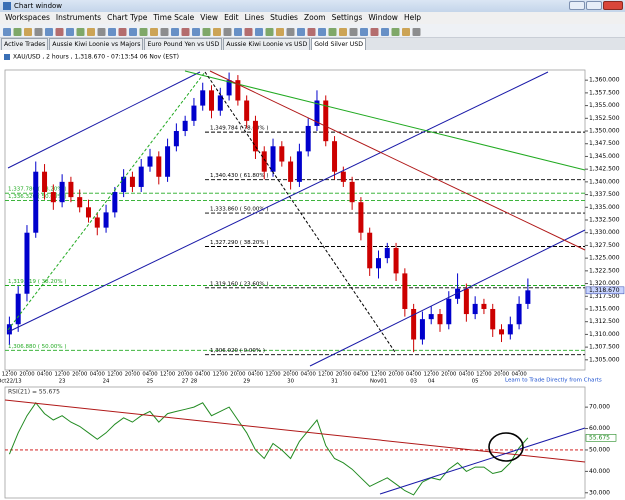 The height and width of the screenshot is (500, 625). I want to click on y-tick-label: 1,347.500, so click(604, 143).